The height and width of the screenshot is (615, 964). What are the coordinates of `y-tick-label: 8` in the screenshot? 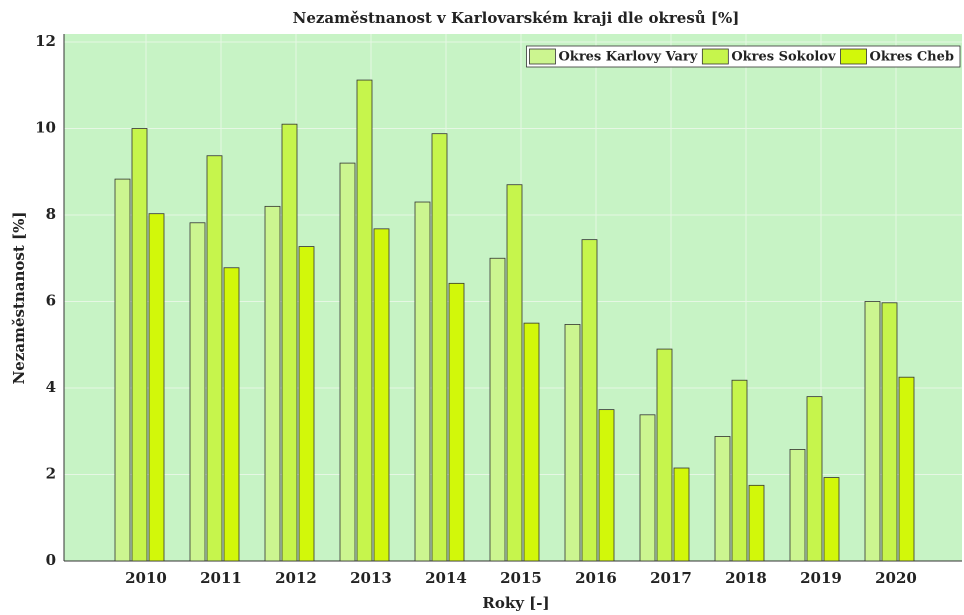 It's located at (51, 214).